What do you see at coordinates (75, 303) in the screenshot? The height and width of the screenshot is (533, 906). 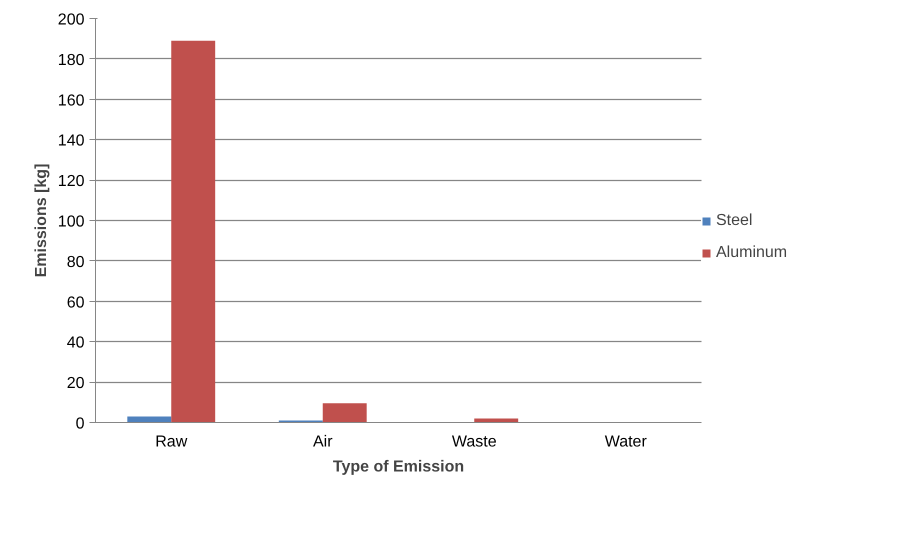 I see `y-tick-label: 60` at bounding box center [75, 303].